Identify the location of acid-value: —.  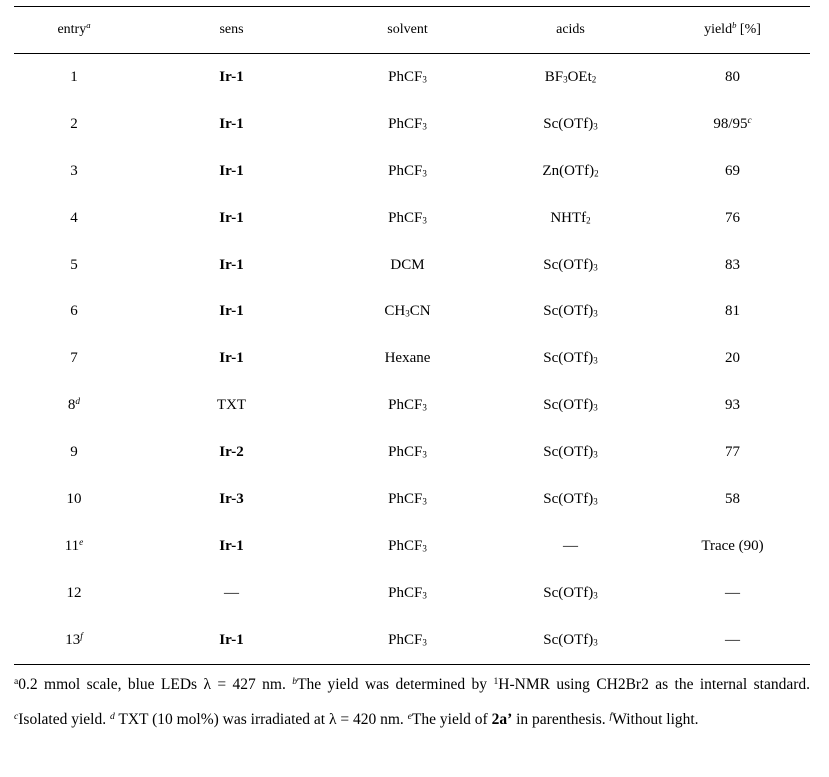
(570, 545).